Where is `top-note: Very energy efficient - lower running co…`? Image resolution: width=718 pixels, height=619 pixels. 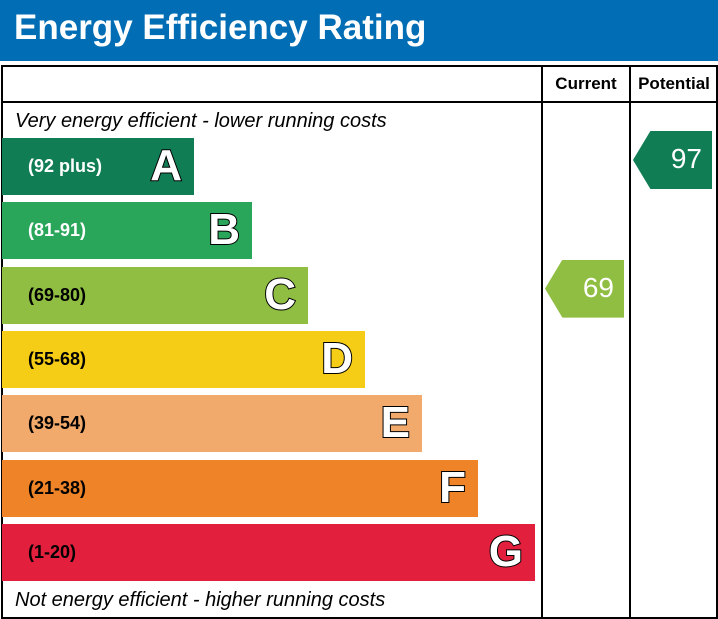 top-note: Very energy efficient - lower running co… is located at coordinates (201, 121).